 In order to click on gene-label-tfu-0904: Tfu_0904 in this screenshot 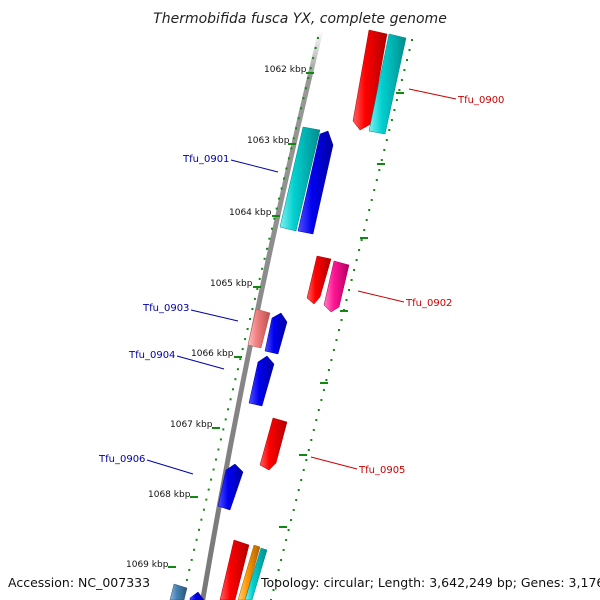, I will do `click(151, 355)`.